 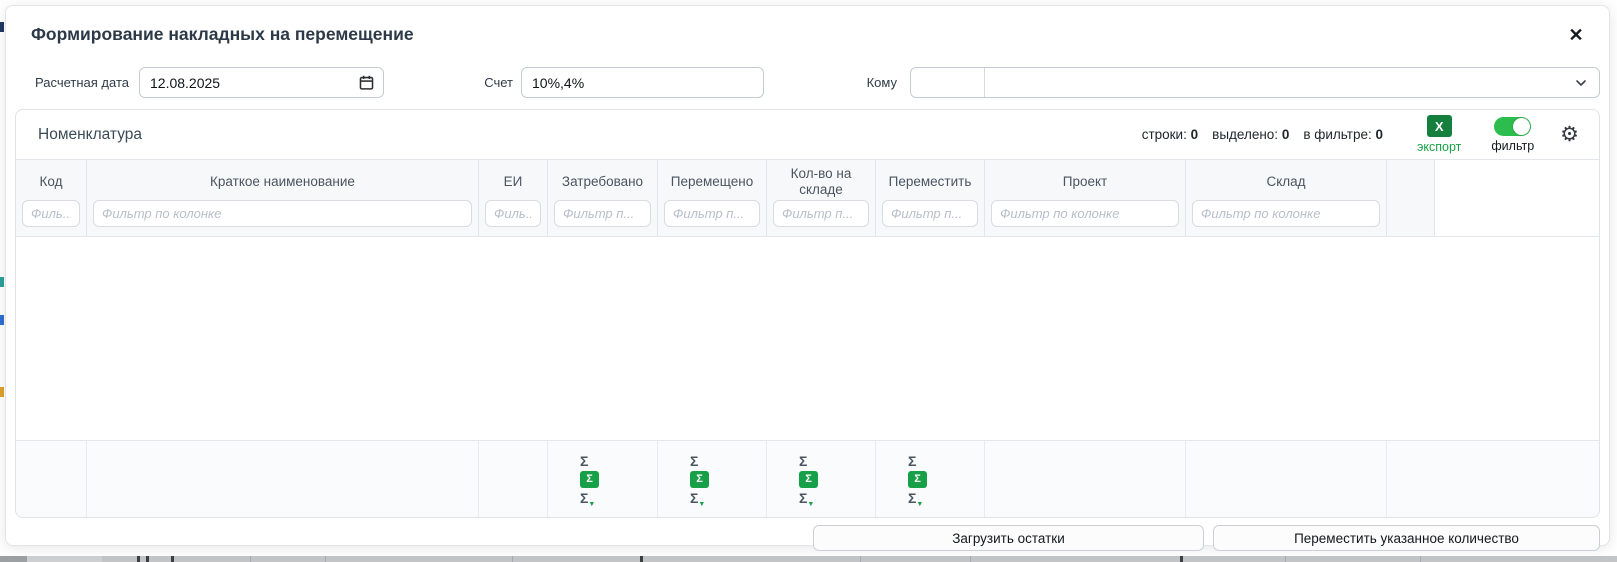 I want to click on column-label: Перемещено, so click(x=712, y=182).